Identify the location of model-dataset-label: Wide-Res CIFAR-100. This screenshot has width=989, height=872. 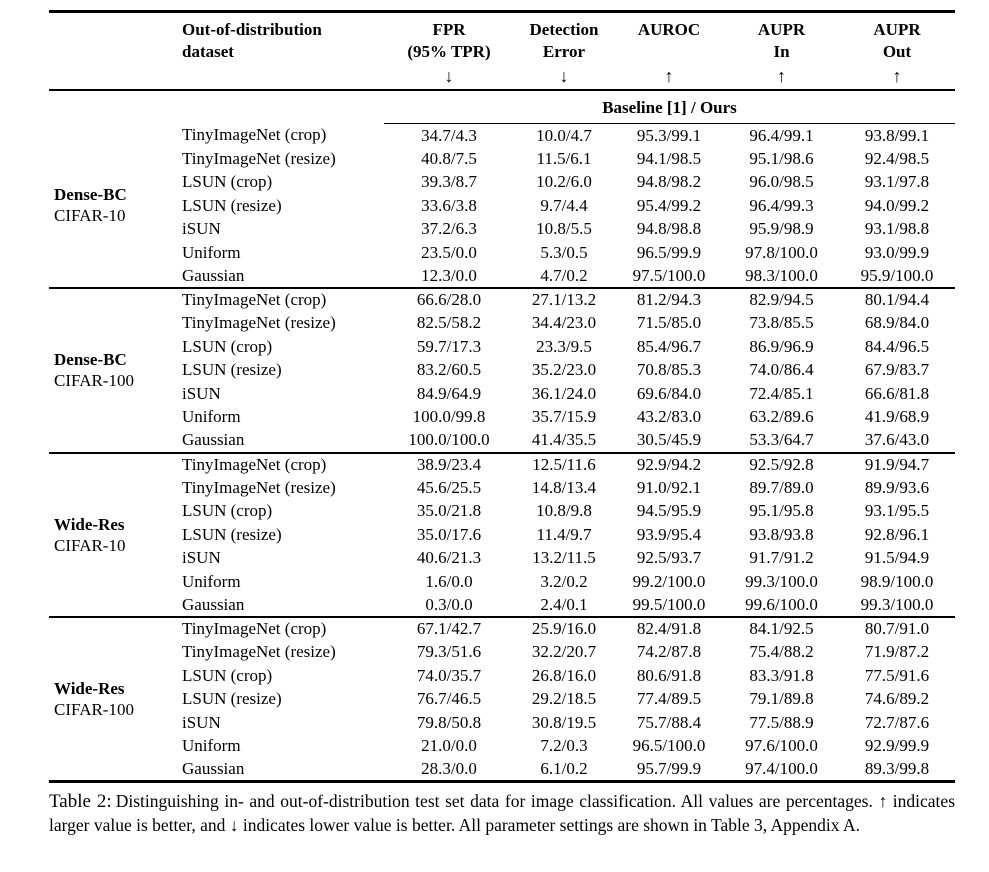
(115, 700).